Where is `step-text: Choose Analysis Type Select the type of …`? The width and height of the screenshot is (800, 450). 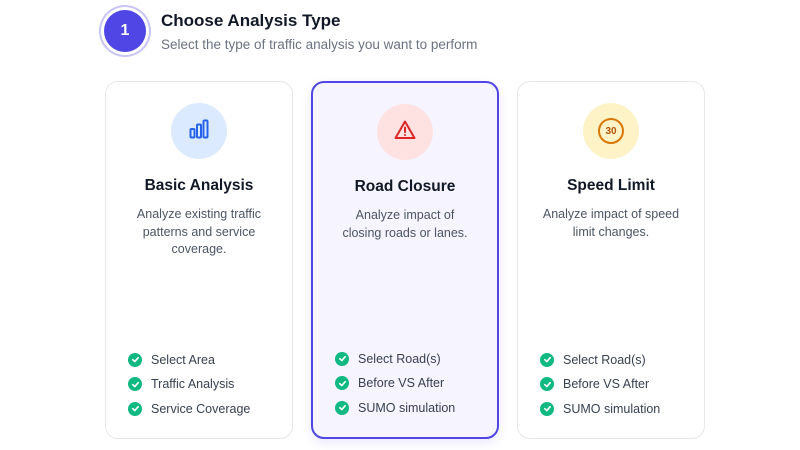 step-text: Choose Analysis Type Select the type of … is located at coordinates (319, 31).